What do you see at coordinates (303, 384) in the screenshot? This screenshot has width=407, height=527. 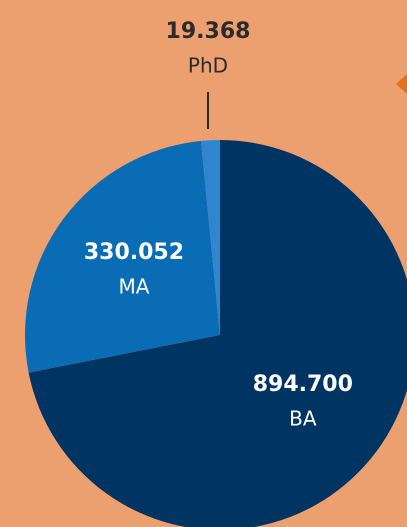 I see `value-label: 894.700` at bounding box center [303, 384].